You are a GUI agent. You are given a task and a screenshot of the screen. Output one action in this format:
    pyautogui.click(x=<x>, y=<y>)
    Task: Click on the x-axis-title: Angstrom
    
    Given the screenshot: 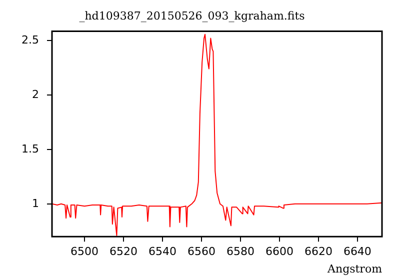 What is the action you would take?
    pyautogui.click(x=354, y=269)
    